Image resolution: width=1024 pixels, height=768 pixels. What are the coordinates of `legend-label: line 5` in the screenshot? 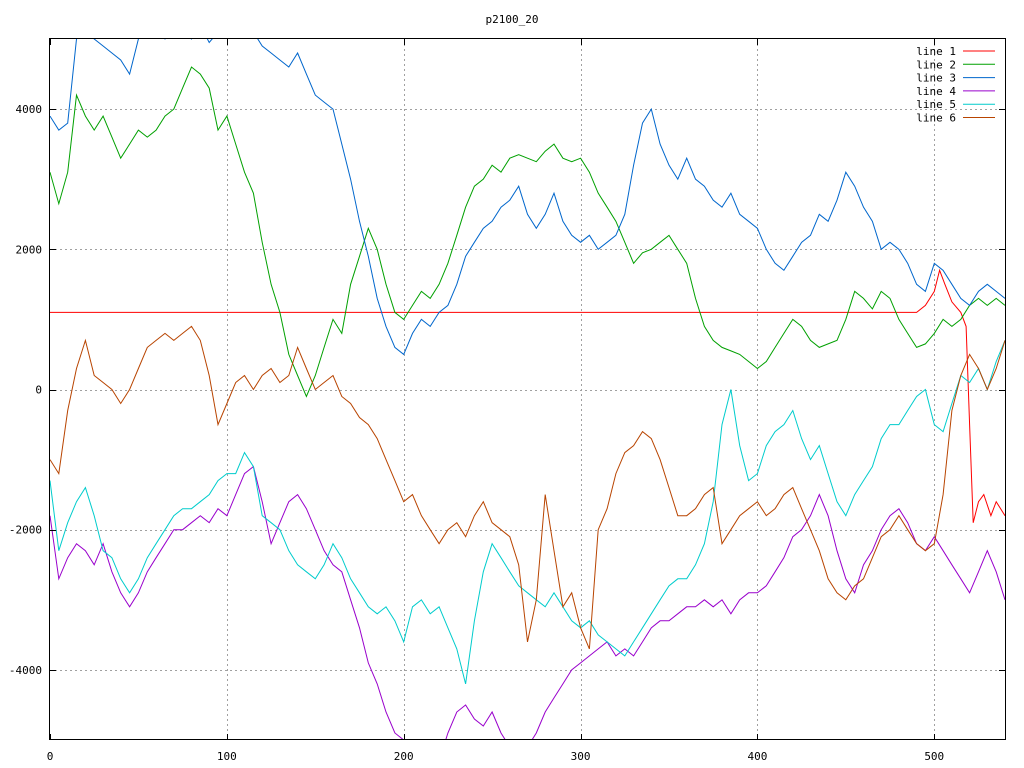 It's located at (936, 104).